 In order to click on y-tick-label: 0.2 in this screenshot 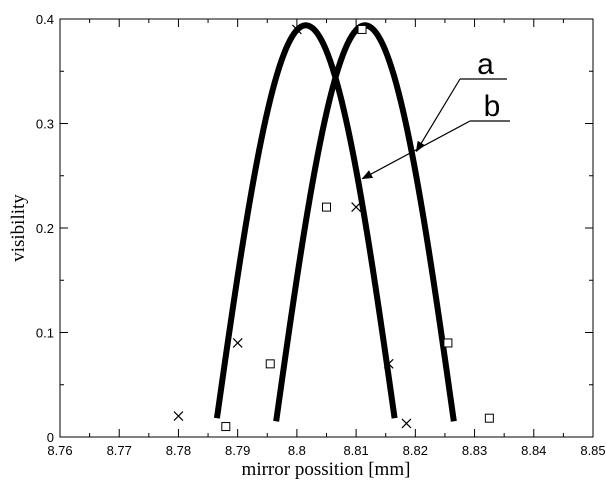, I will do `click(45, 228)`.